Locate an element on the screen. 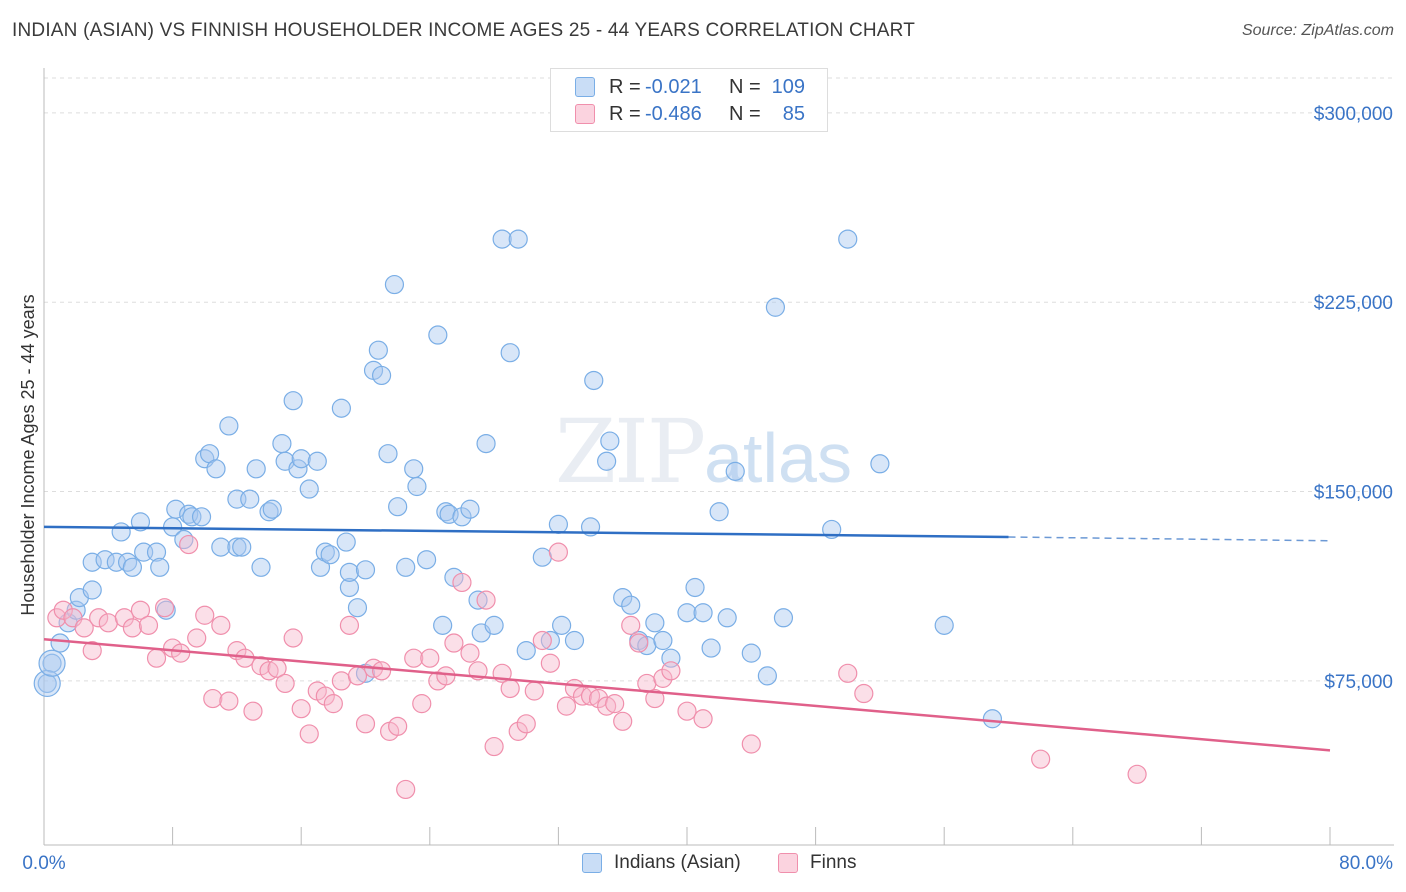  correlation-legend: R = -0.021 N = 109 R = -0.486 N = 85 is located at coordinates (689, 100).